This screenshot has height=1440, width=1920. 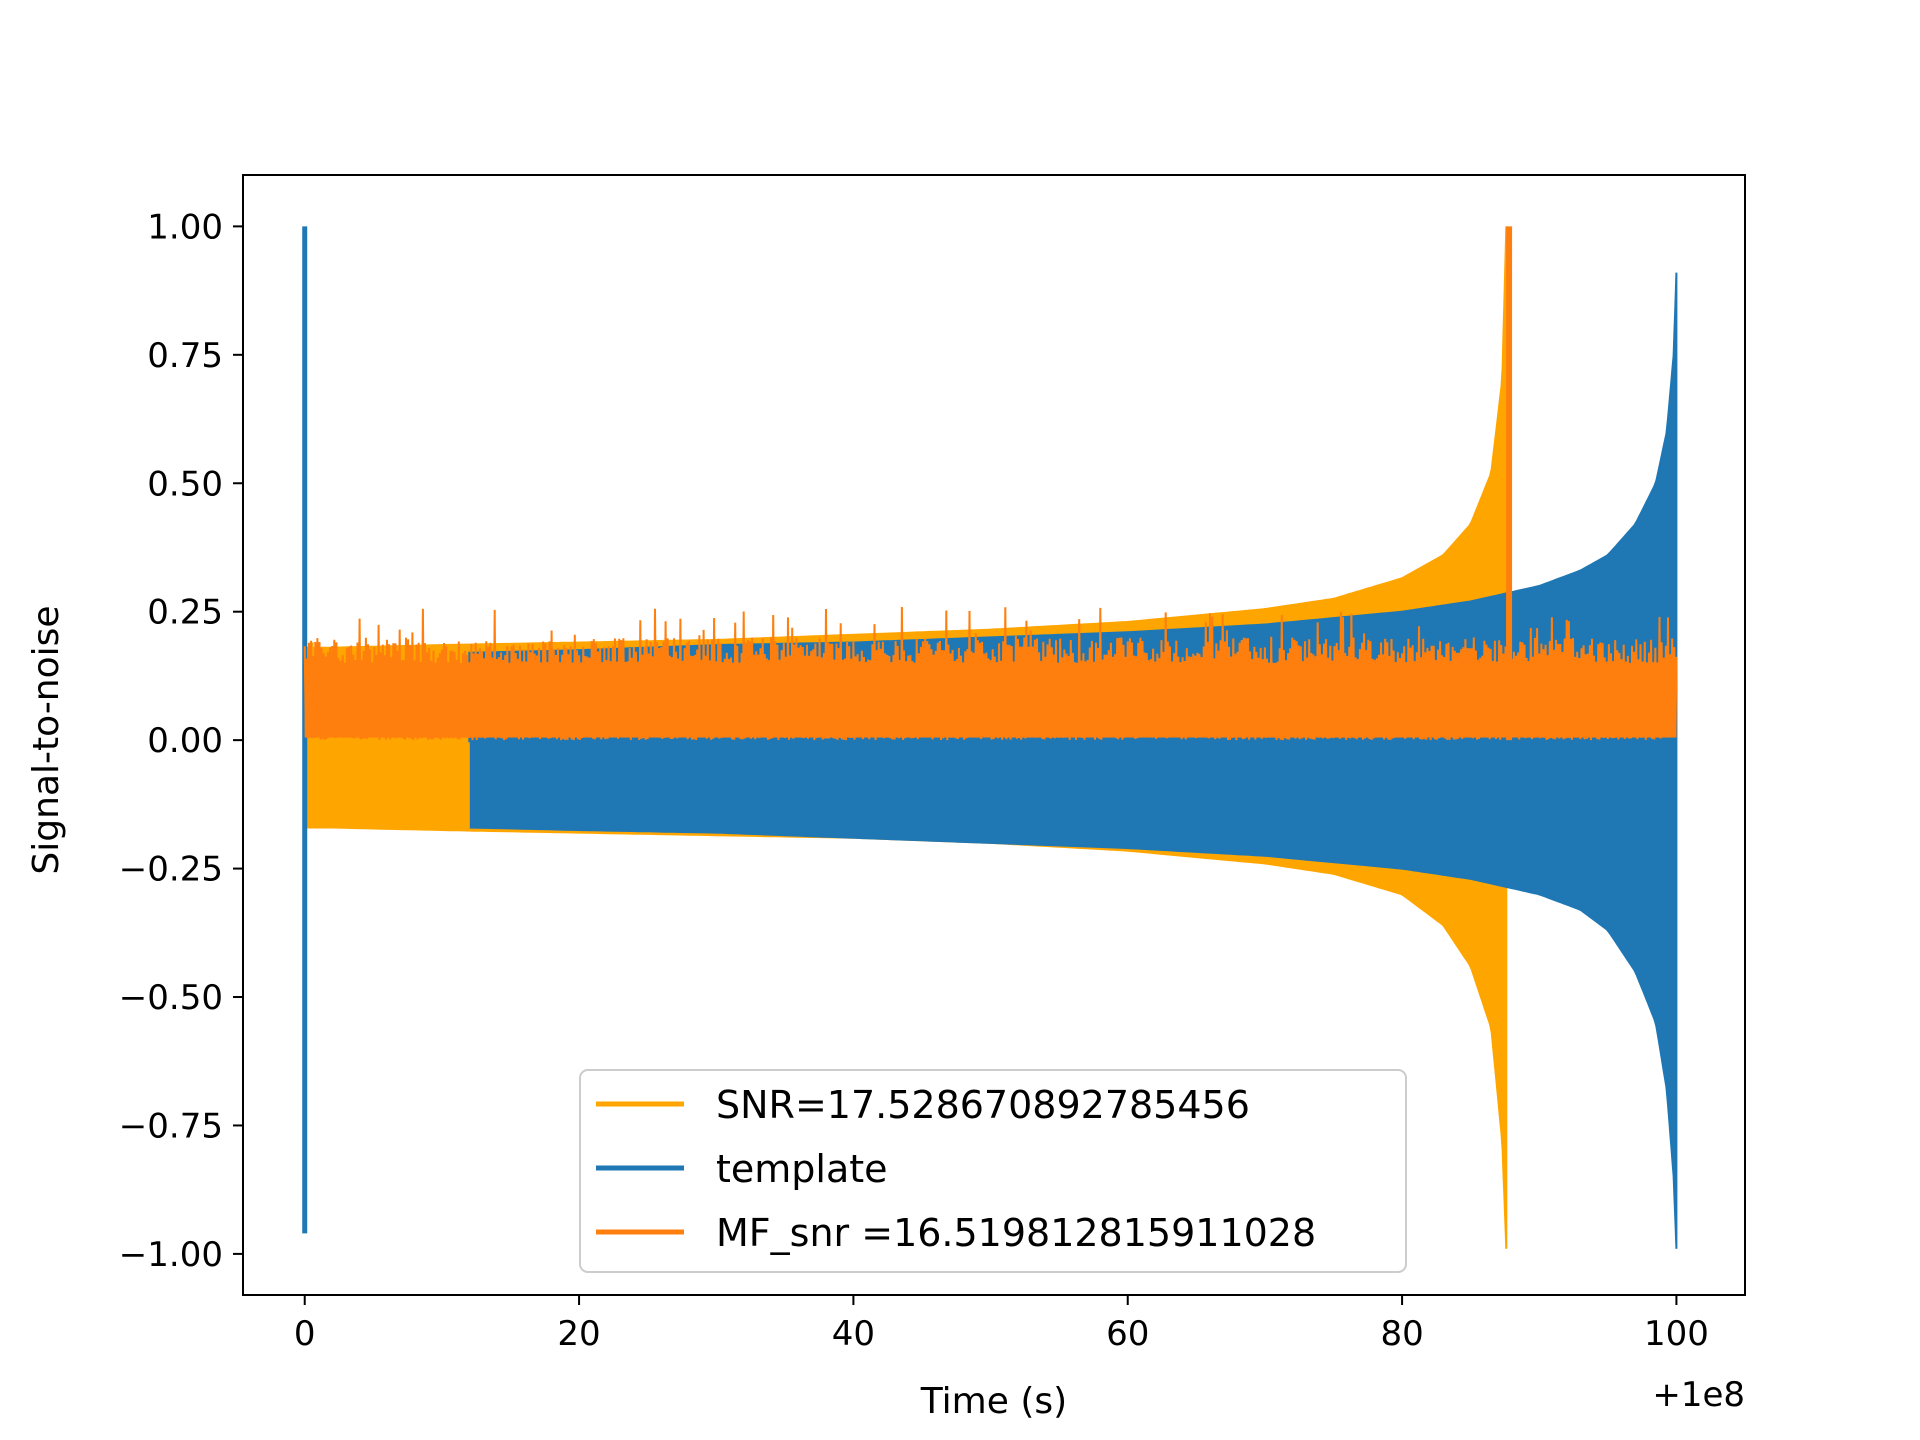 What do you see at coordinates (1676, 1334) in the screenshot?
I see `x-tick-label: 100` at bounding box center [1676, 1334].